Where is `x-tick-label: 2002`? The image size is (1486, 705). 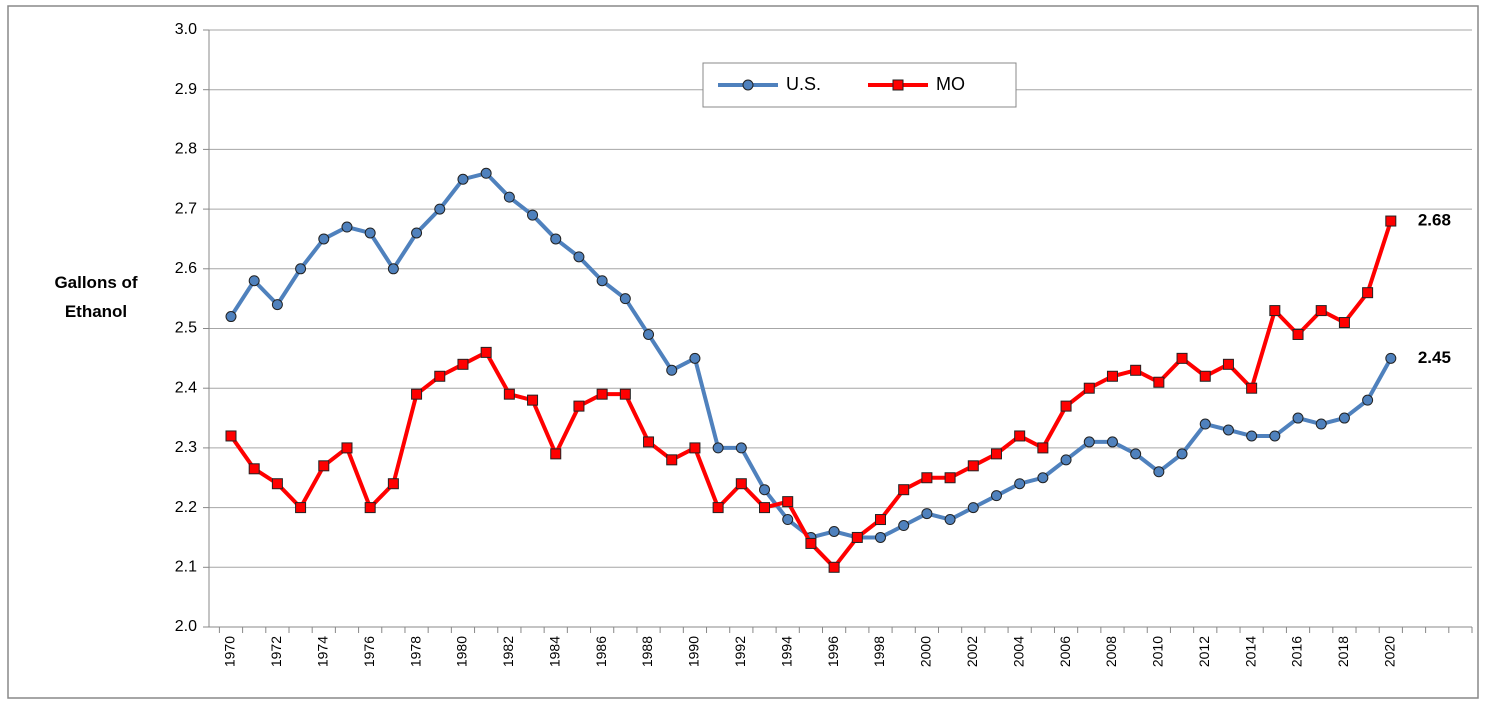 x-tick-label: 2002 is located at coordinates (972, 651).